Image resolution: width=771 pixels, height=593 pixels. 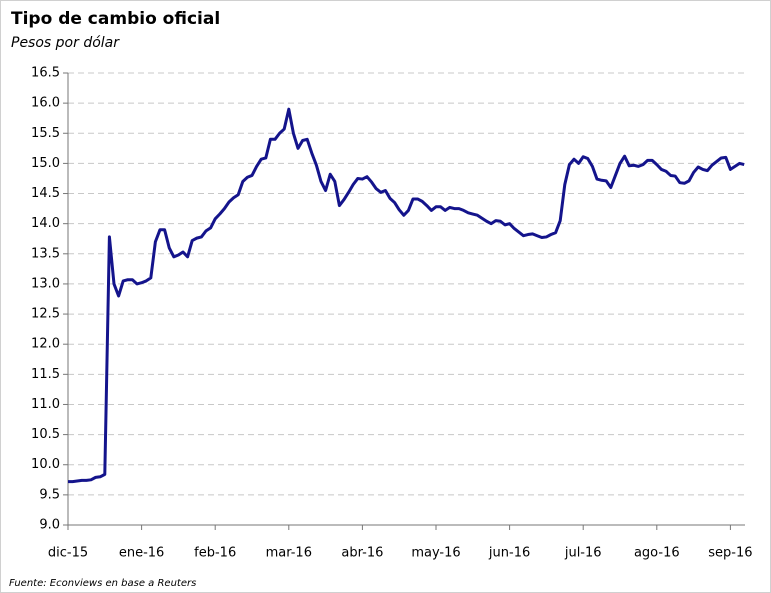 I want to click on y-tick-label: 12.0, so click(x=45, y=344).